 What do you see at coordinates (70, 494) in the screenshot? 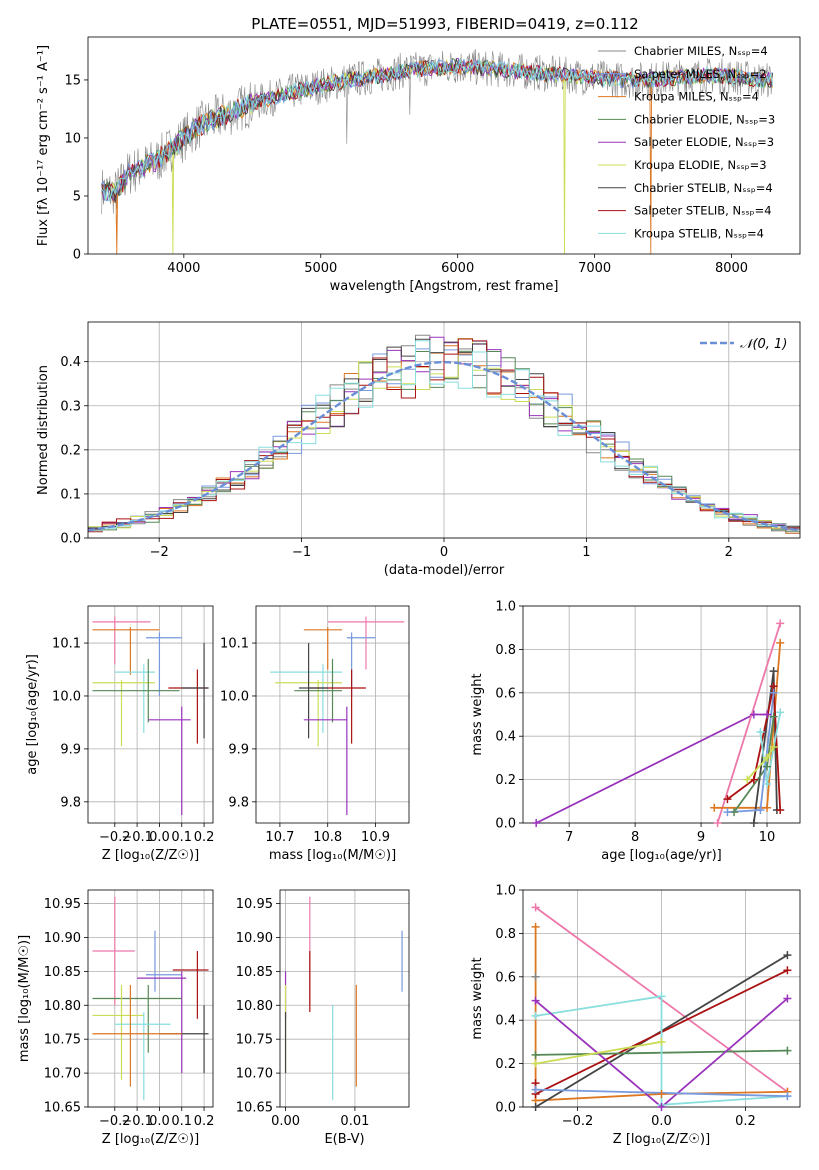
I see `y-tick-label: 0.1` at bounding box center [70, 494].